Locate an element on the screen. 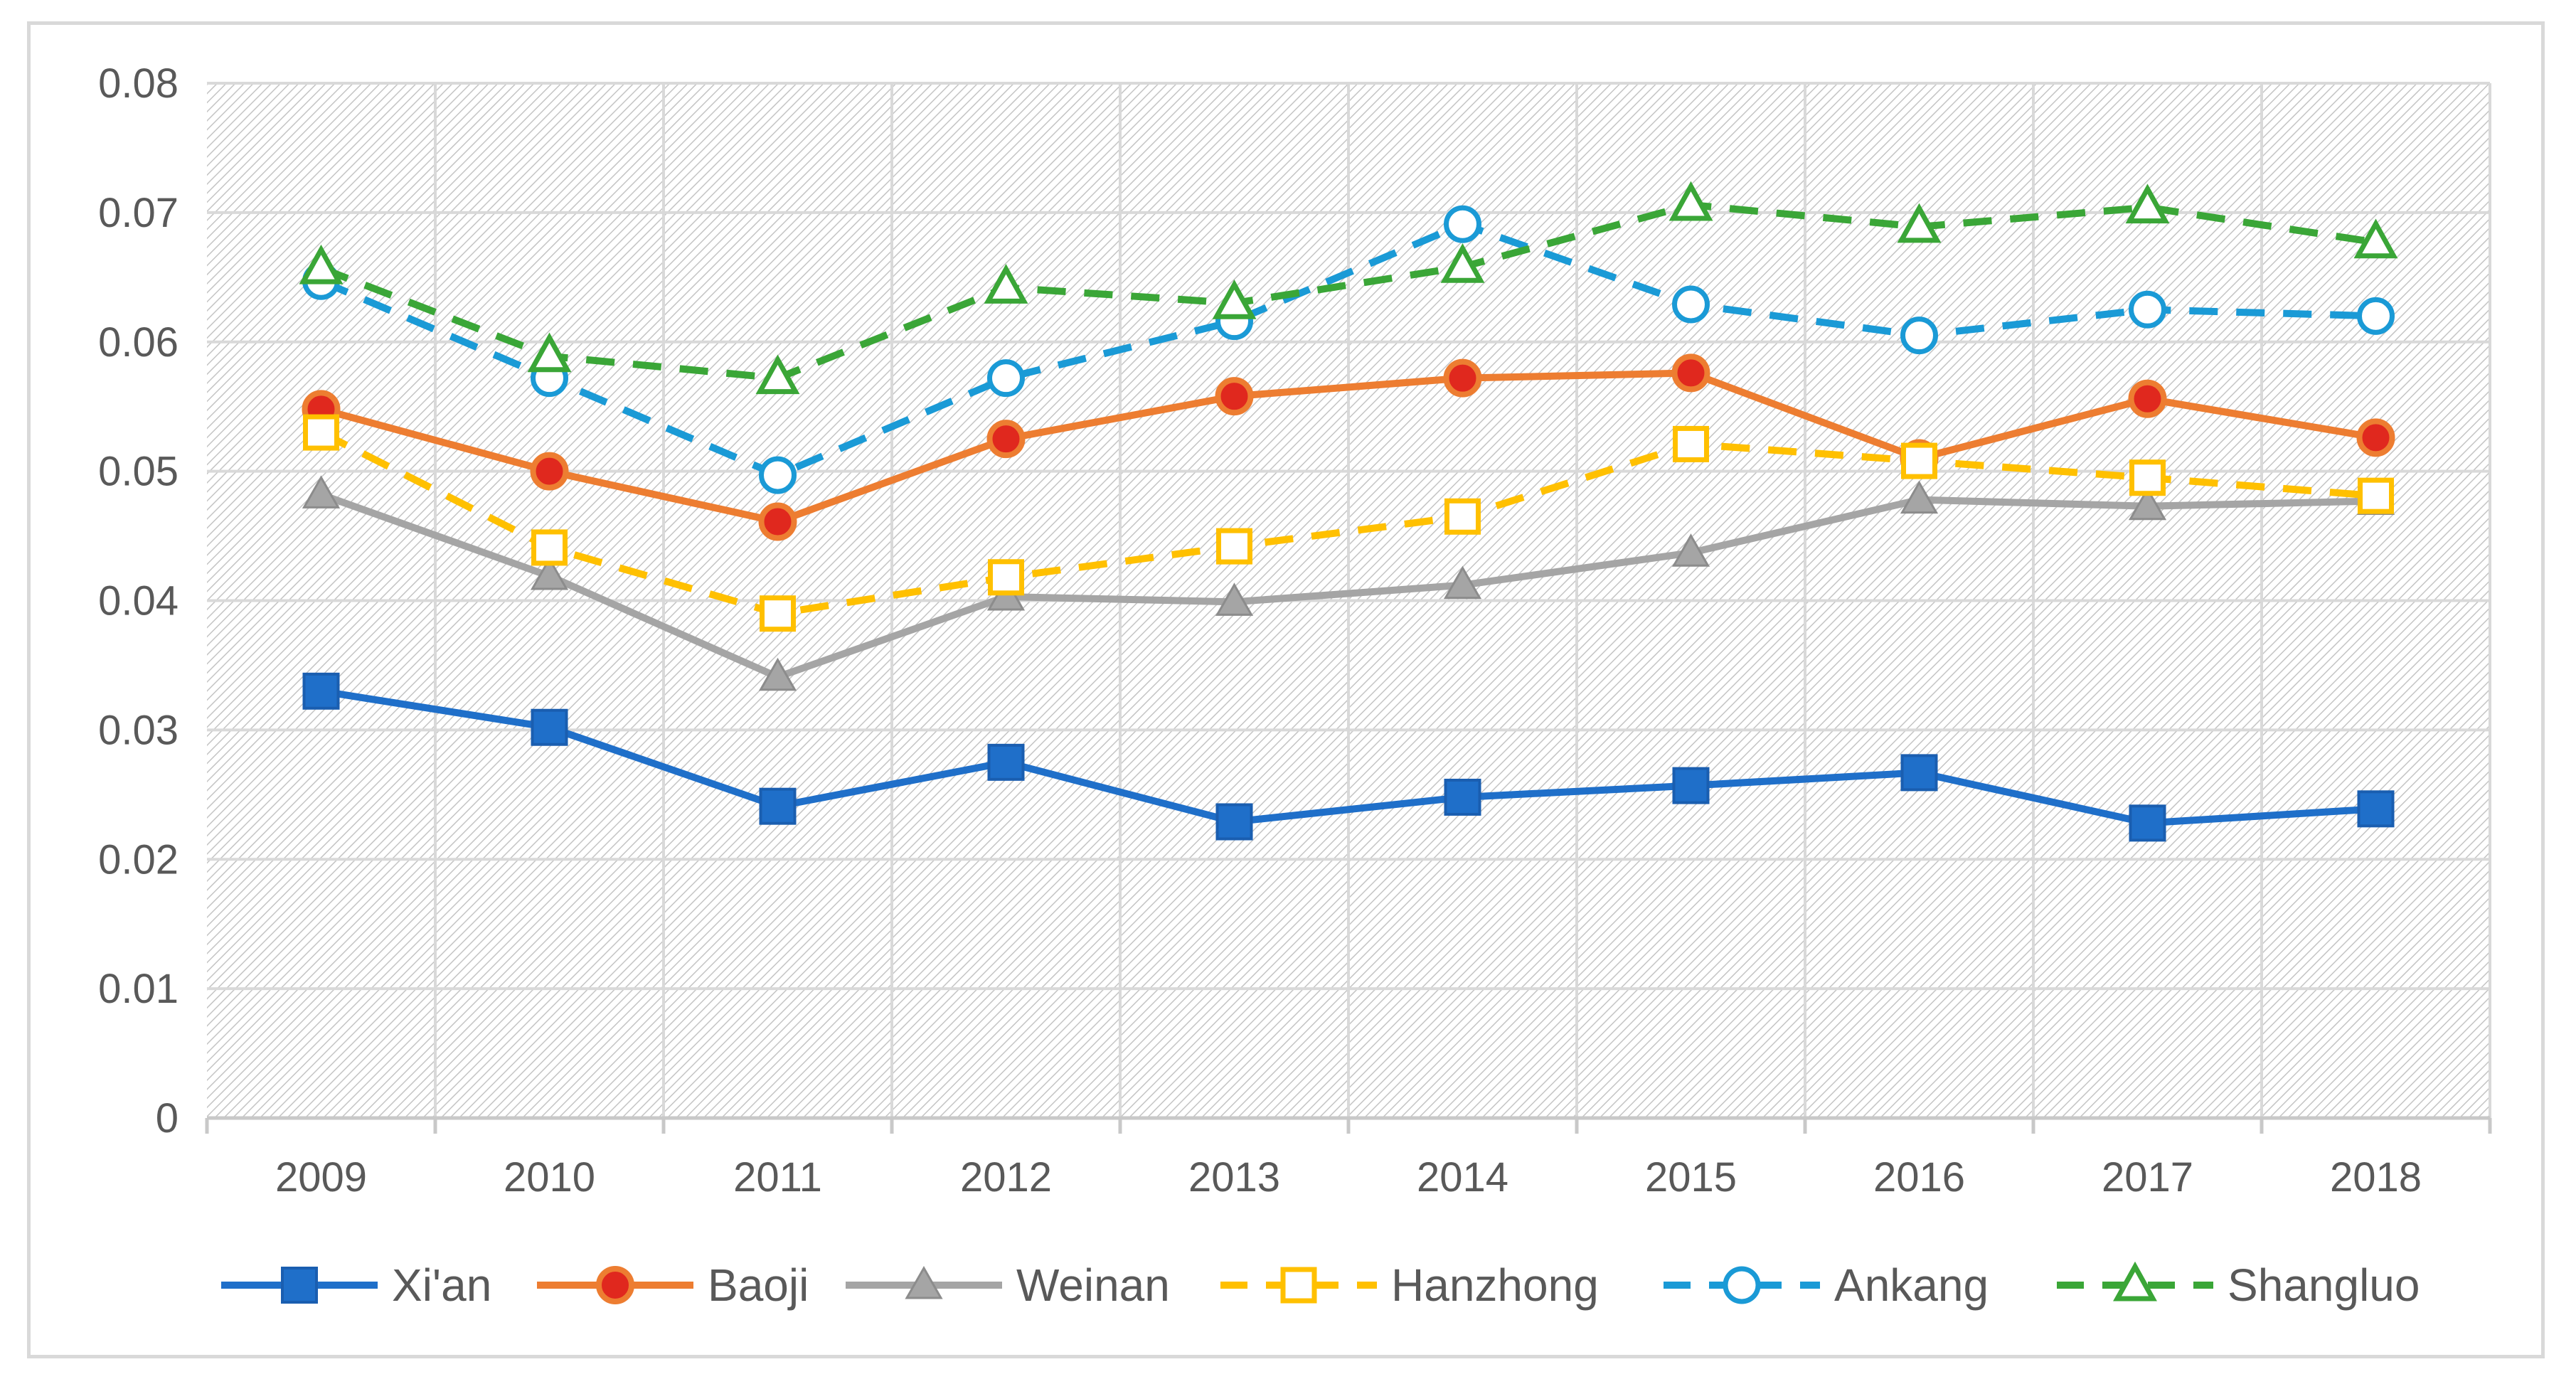 This screenshot has width=2576, height=1384. y-tick-label: 0.04 is located at coordinates (138, 601).